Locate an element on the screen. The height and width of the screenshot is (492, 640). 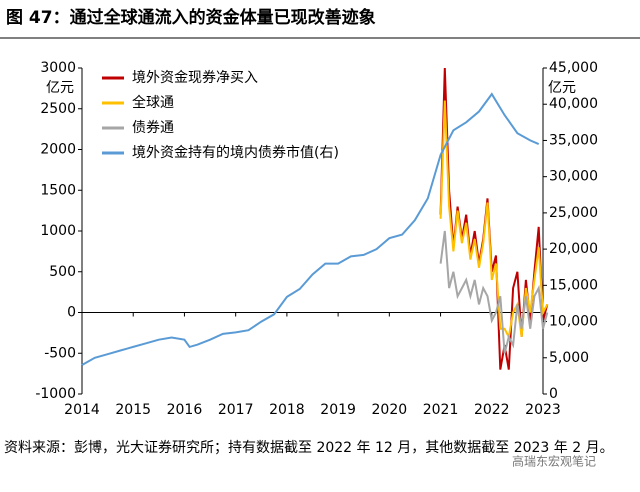
y2-tick-label: 5,000 is located at coordinates (569, 358).